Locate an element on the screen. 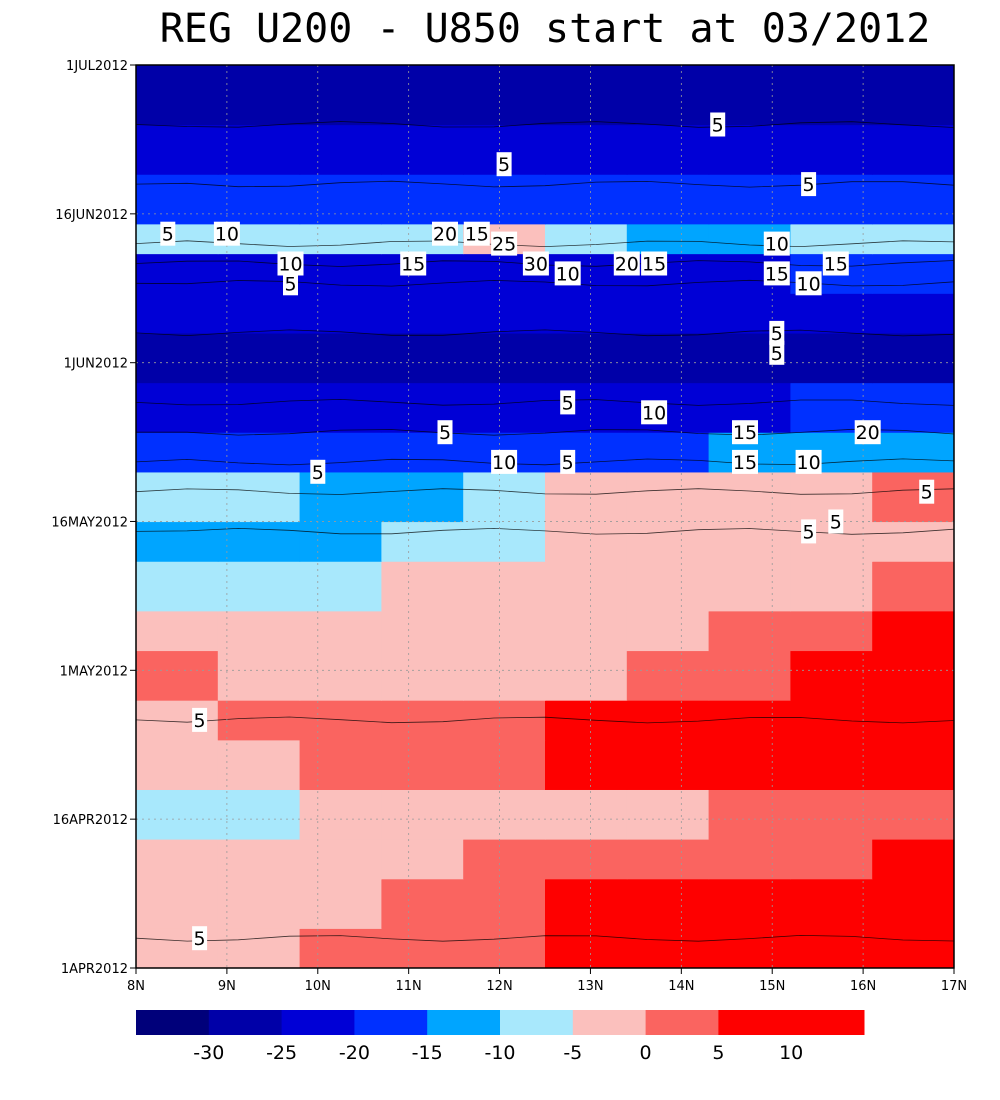 This screenshot has height=1100, width=1000. y-tick-label: 16JUN2012 is located at coordinates (91, 215).